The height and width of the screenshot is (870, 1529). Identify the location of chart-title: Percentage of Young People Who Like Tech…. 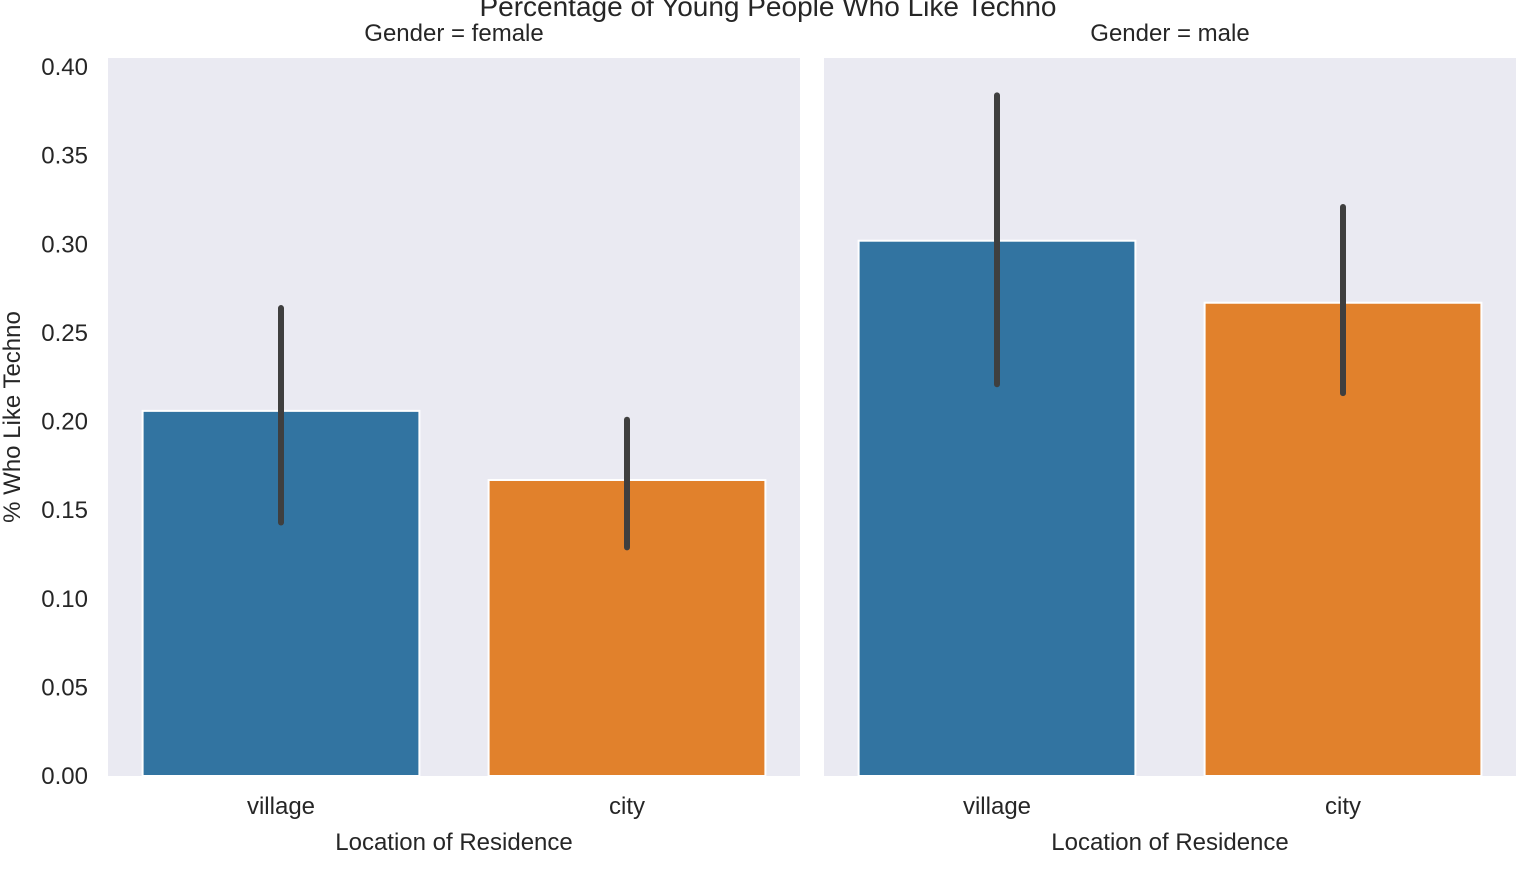
(767, 11).